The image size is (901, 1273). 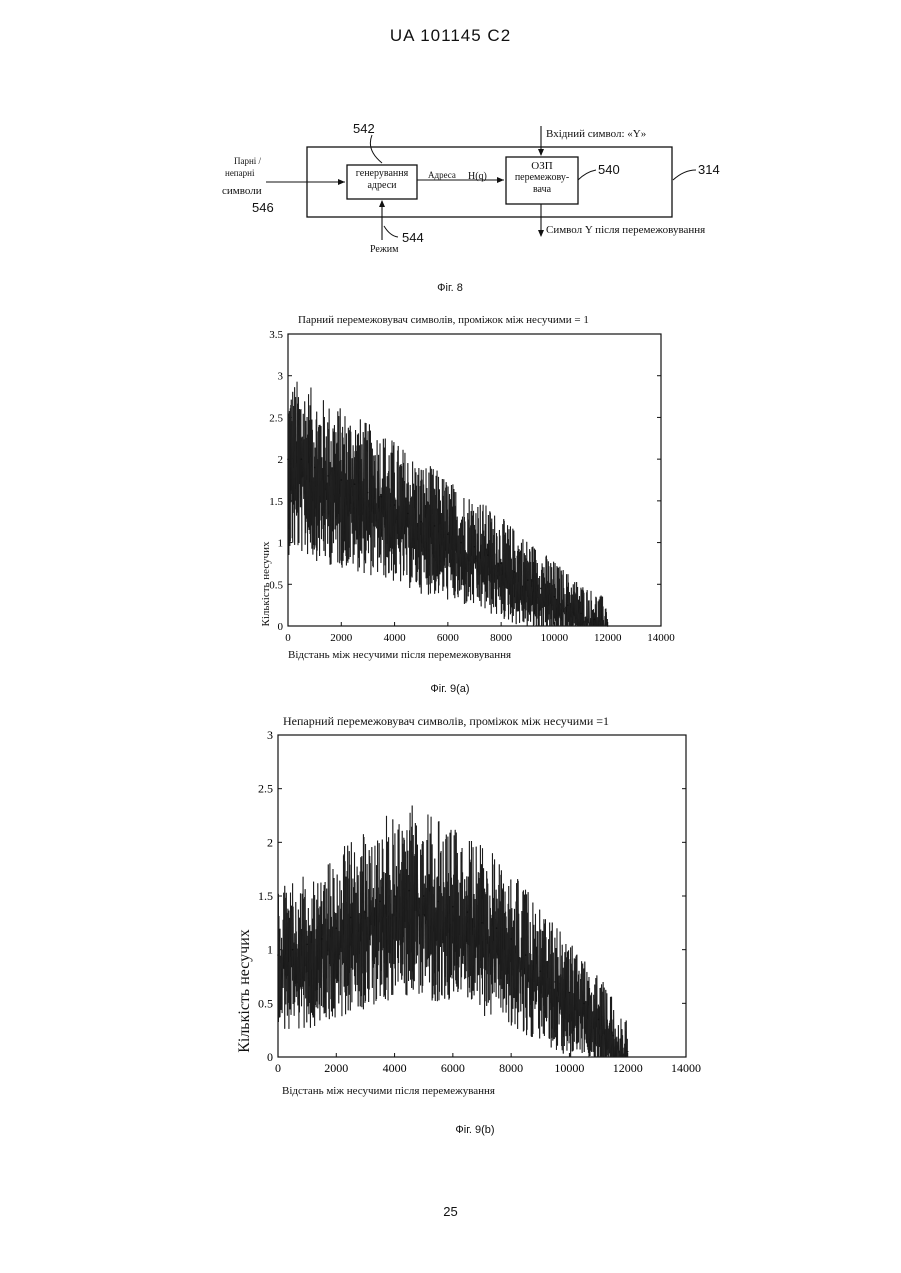 What do you see at coordinates (265, 896) in the screenshot?
I see `y-tick-label: 1.5` at bounding box center [265, 896].